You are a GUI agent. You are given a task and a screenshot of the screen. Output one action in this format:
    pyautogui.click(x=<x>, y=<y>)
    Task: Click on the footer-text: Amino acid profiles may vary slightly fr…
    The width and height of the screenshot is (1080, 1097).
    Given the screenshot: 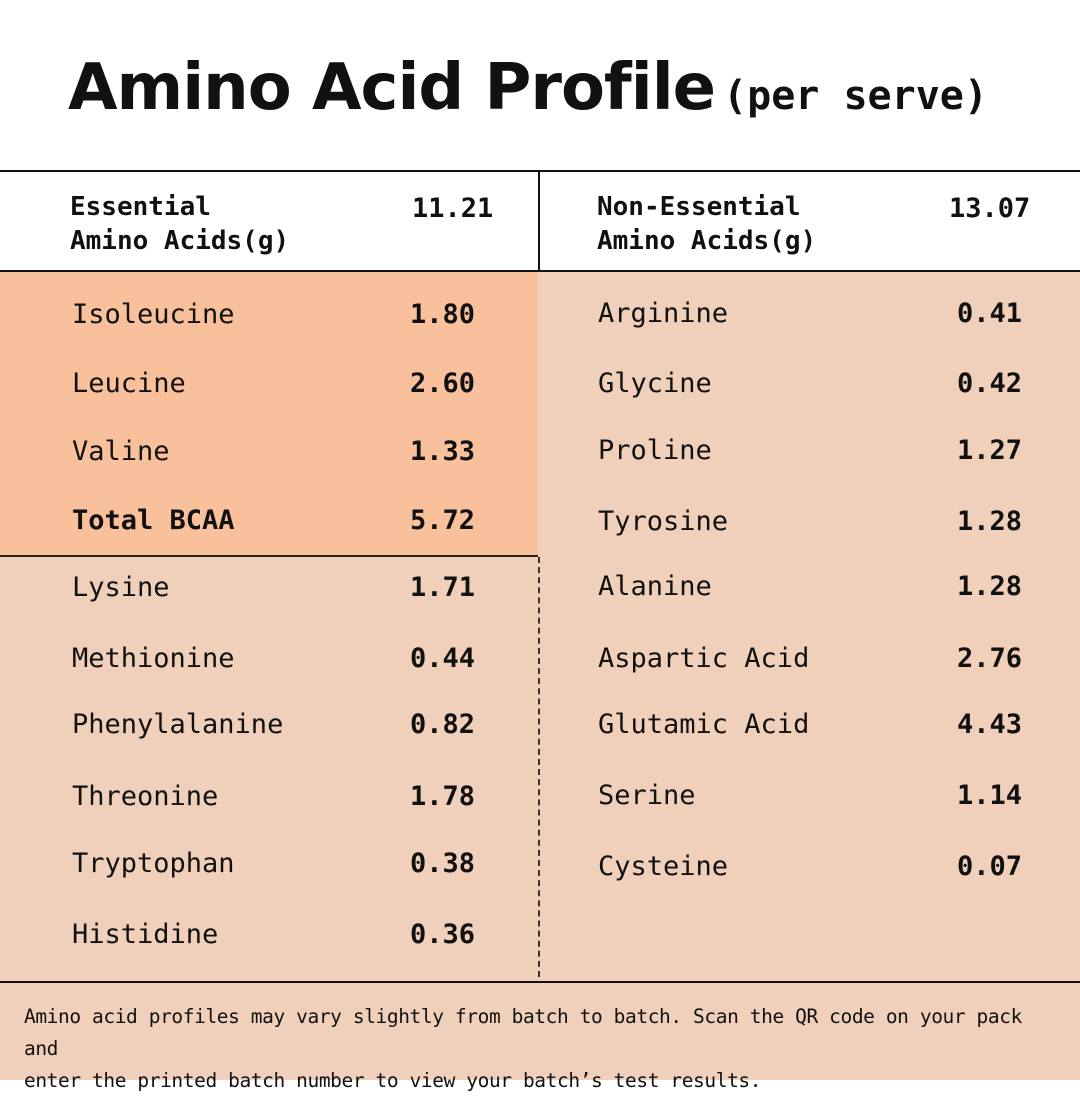 What is the action you would take?
    pyautogui.click(x=523, y=1048)
    